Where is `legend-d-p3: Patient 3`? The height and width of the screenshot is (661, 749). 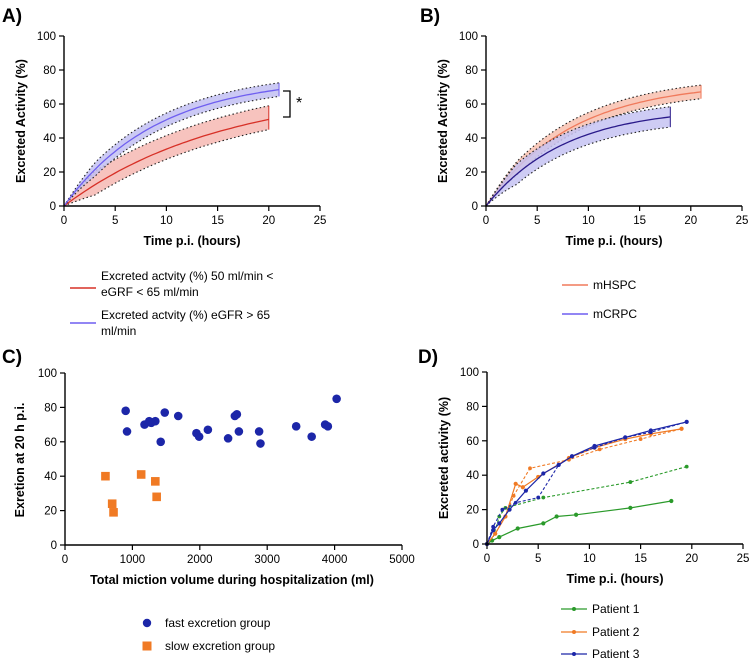 legend-d-p3: Patient 3 is located at coordinates (616, 654).